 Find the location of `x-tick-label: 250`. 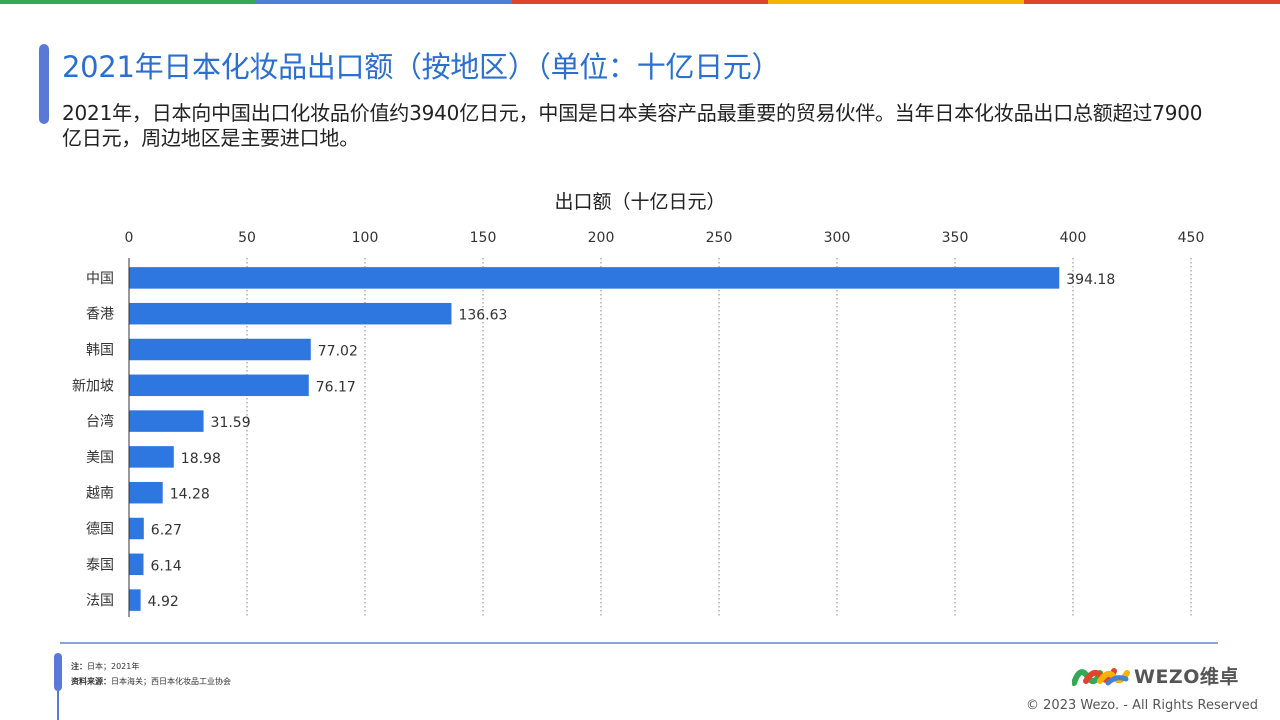

x-tick-label: 250 is located at coordinates (719, 238).